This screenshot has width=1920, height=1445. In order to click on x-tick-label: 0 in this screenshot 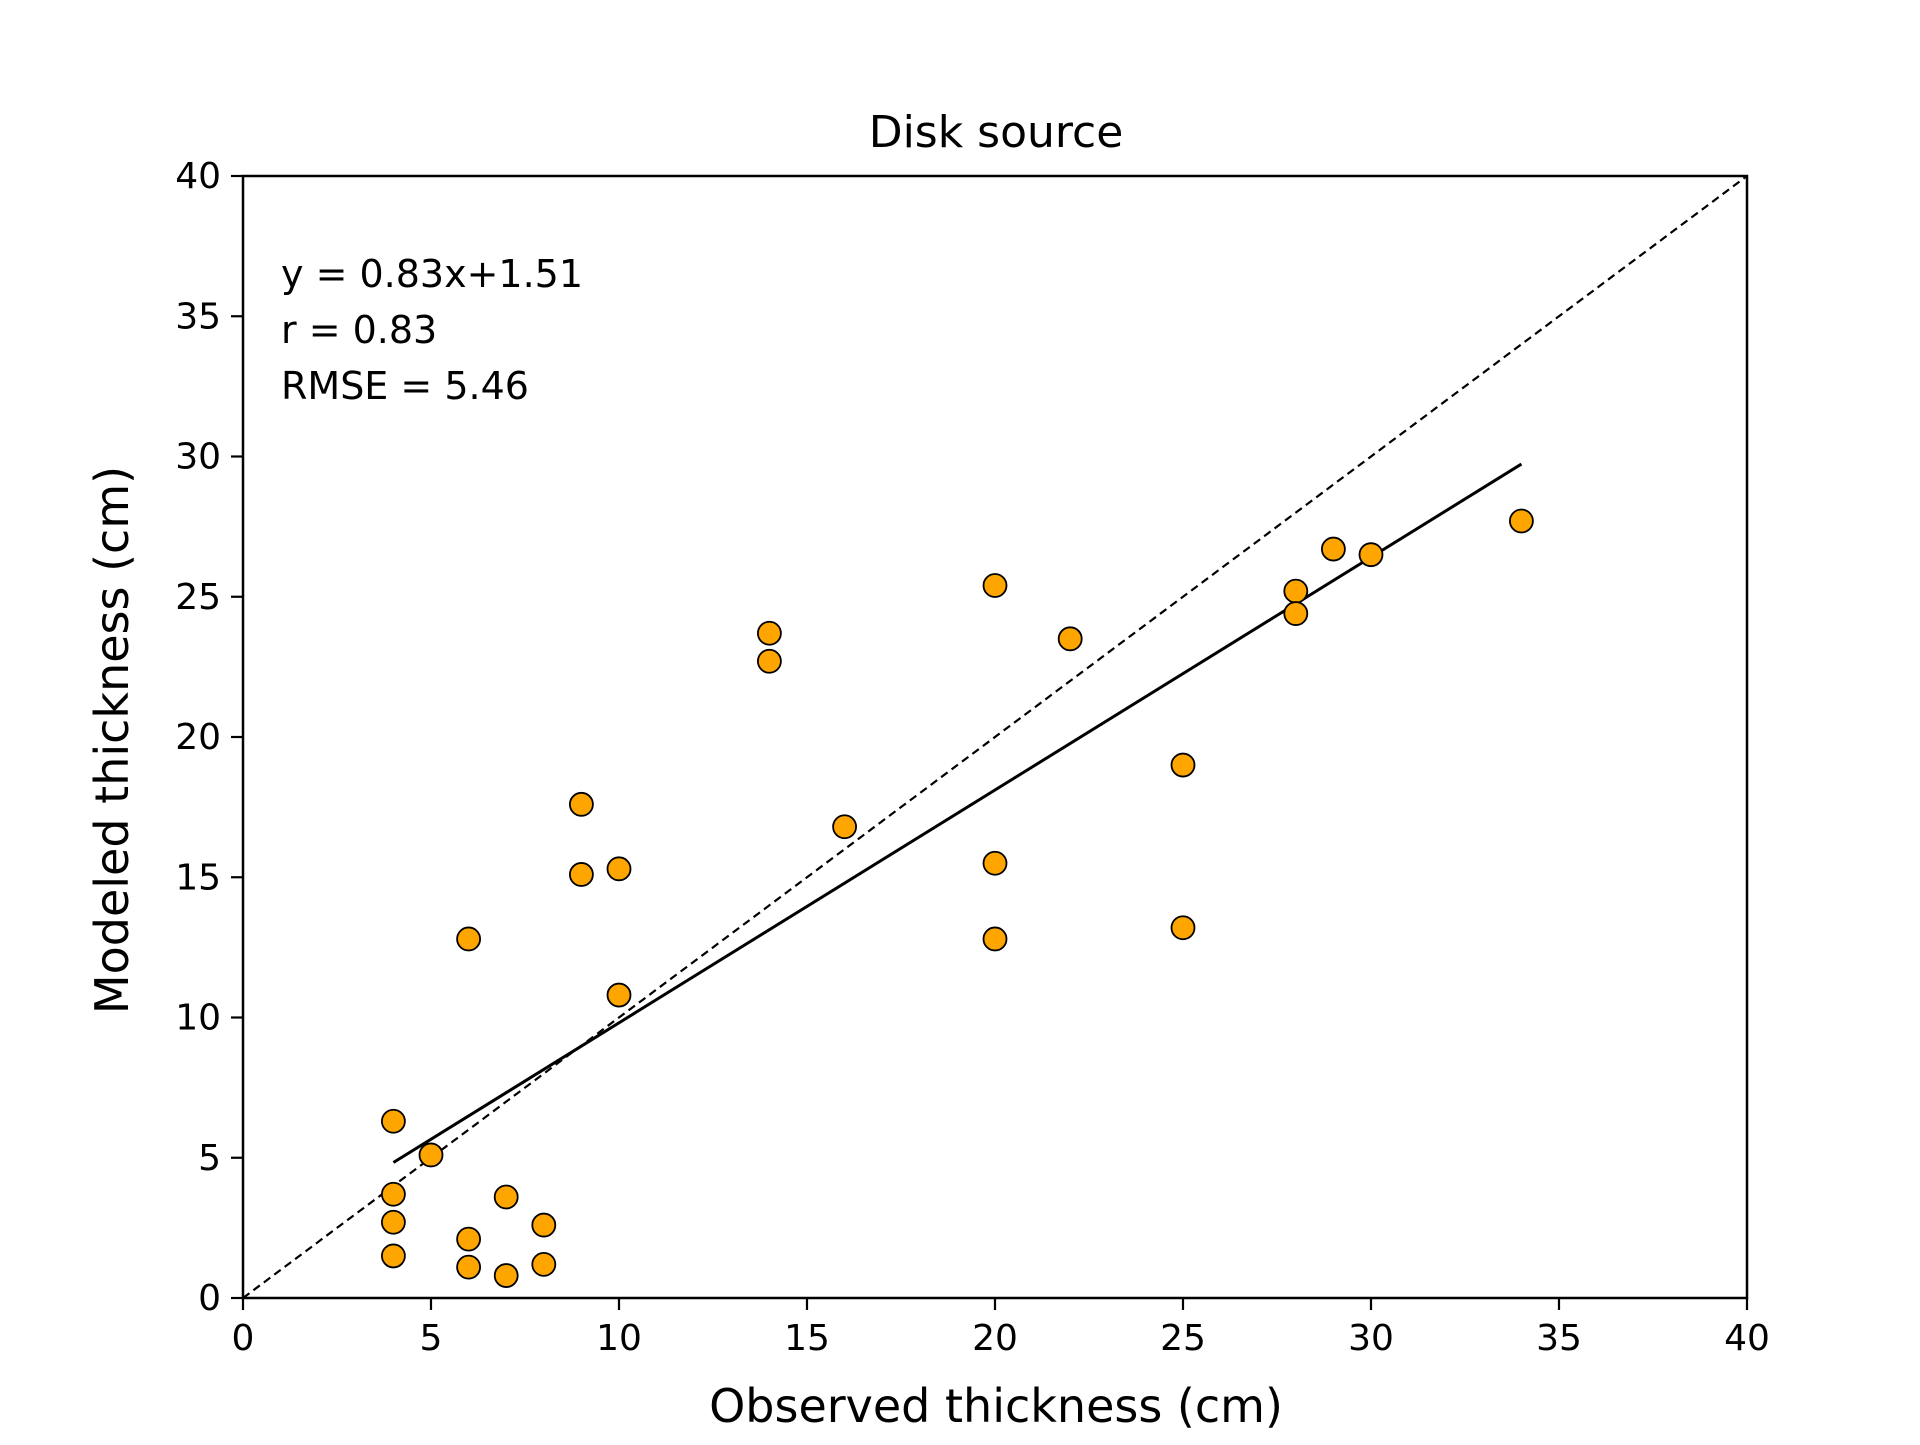, I will do `click(243, 1338)`.